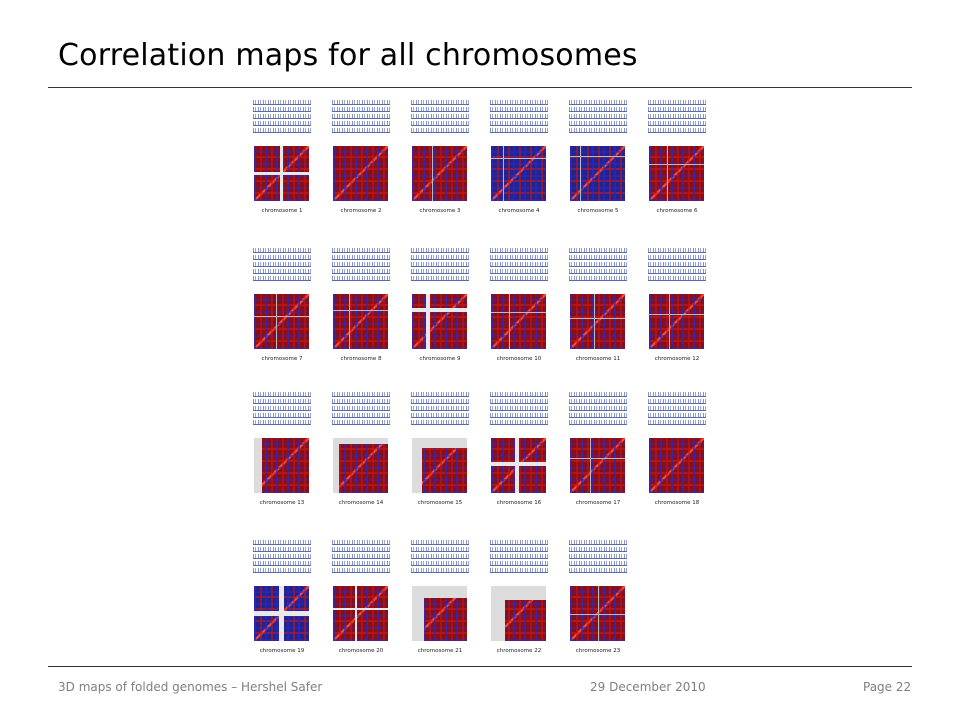 The image size is (960, 720). I want to click on chromosome-label: chromosome 9, so click(440, 359).